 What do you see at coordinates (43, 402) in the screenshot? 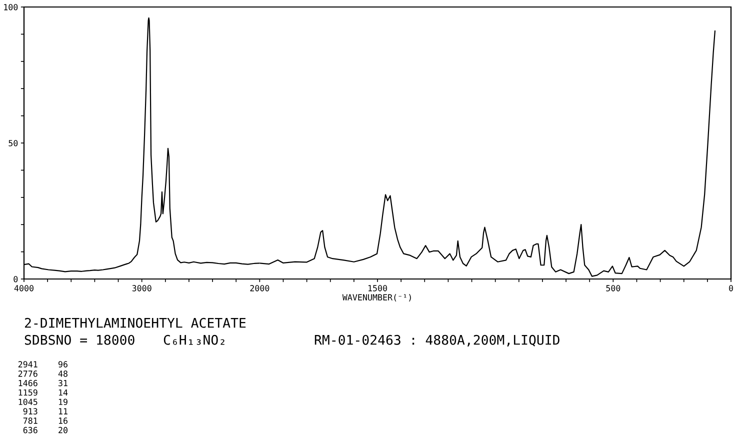
I see `text: 1045 19` at bounding box center [43, 402].